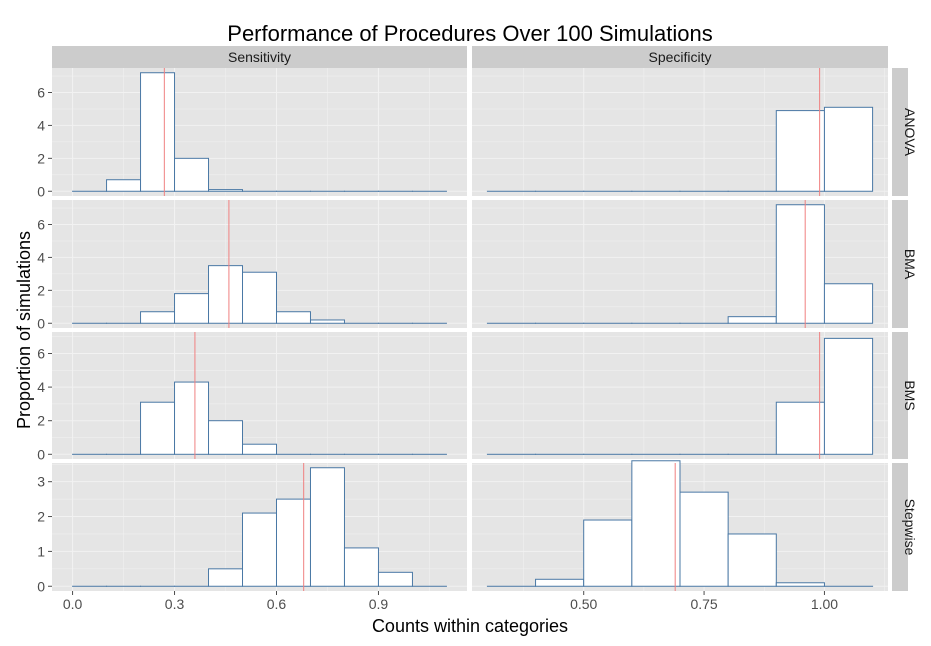 The image size is (931, 646). What do you see at coordinates (910, 132) in the screenshot?
I see `strip-label-anova: ANOVA` at bounding box center [910, 132].